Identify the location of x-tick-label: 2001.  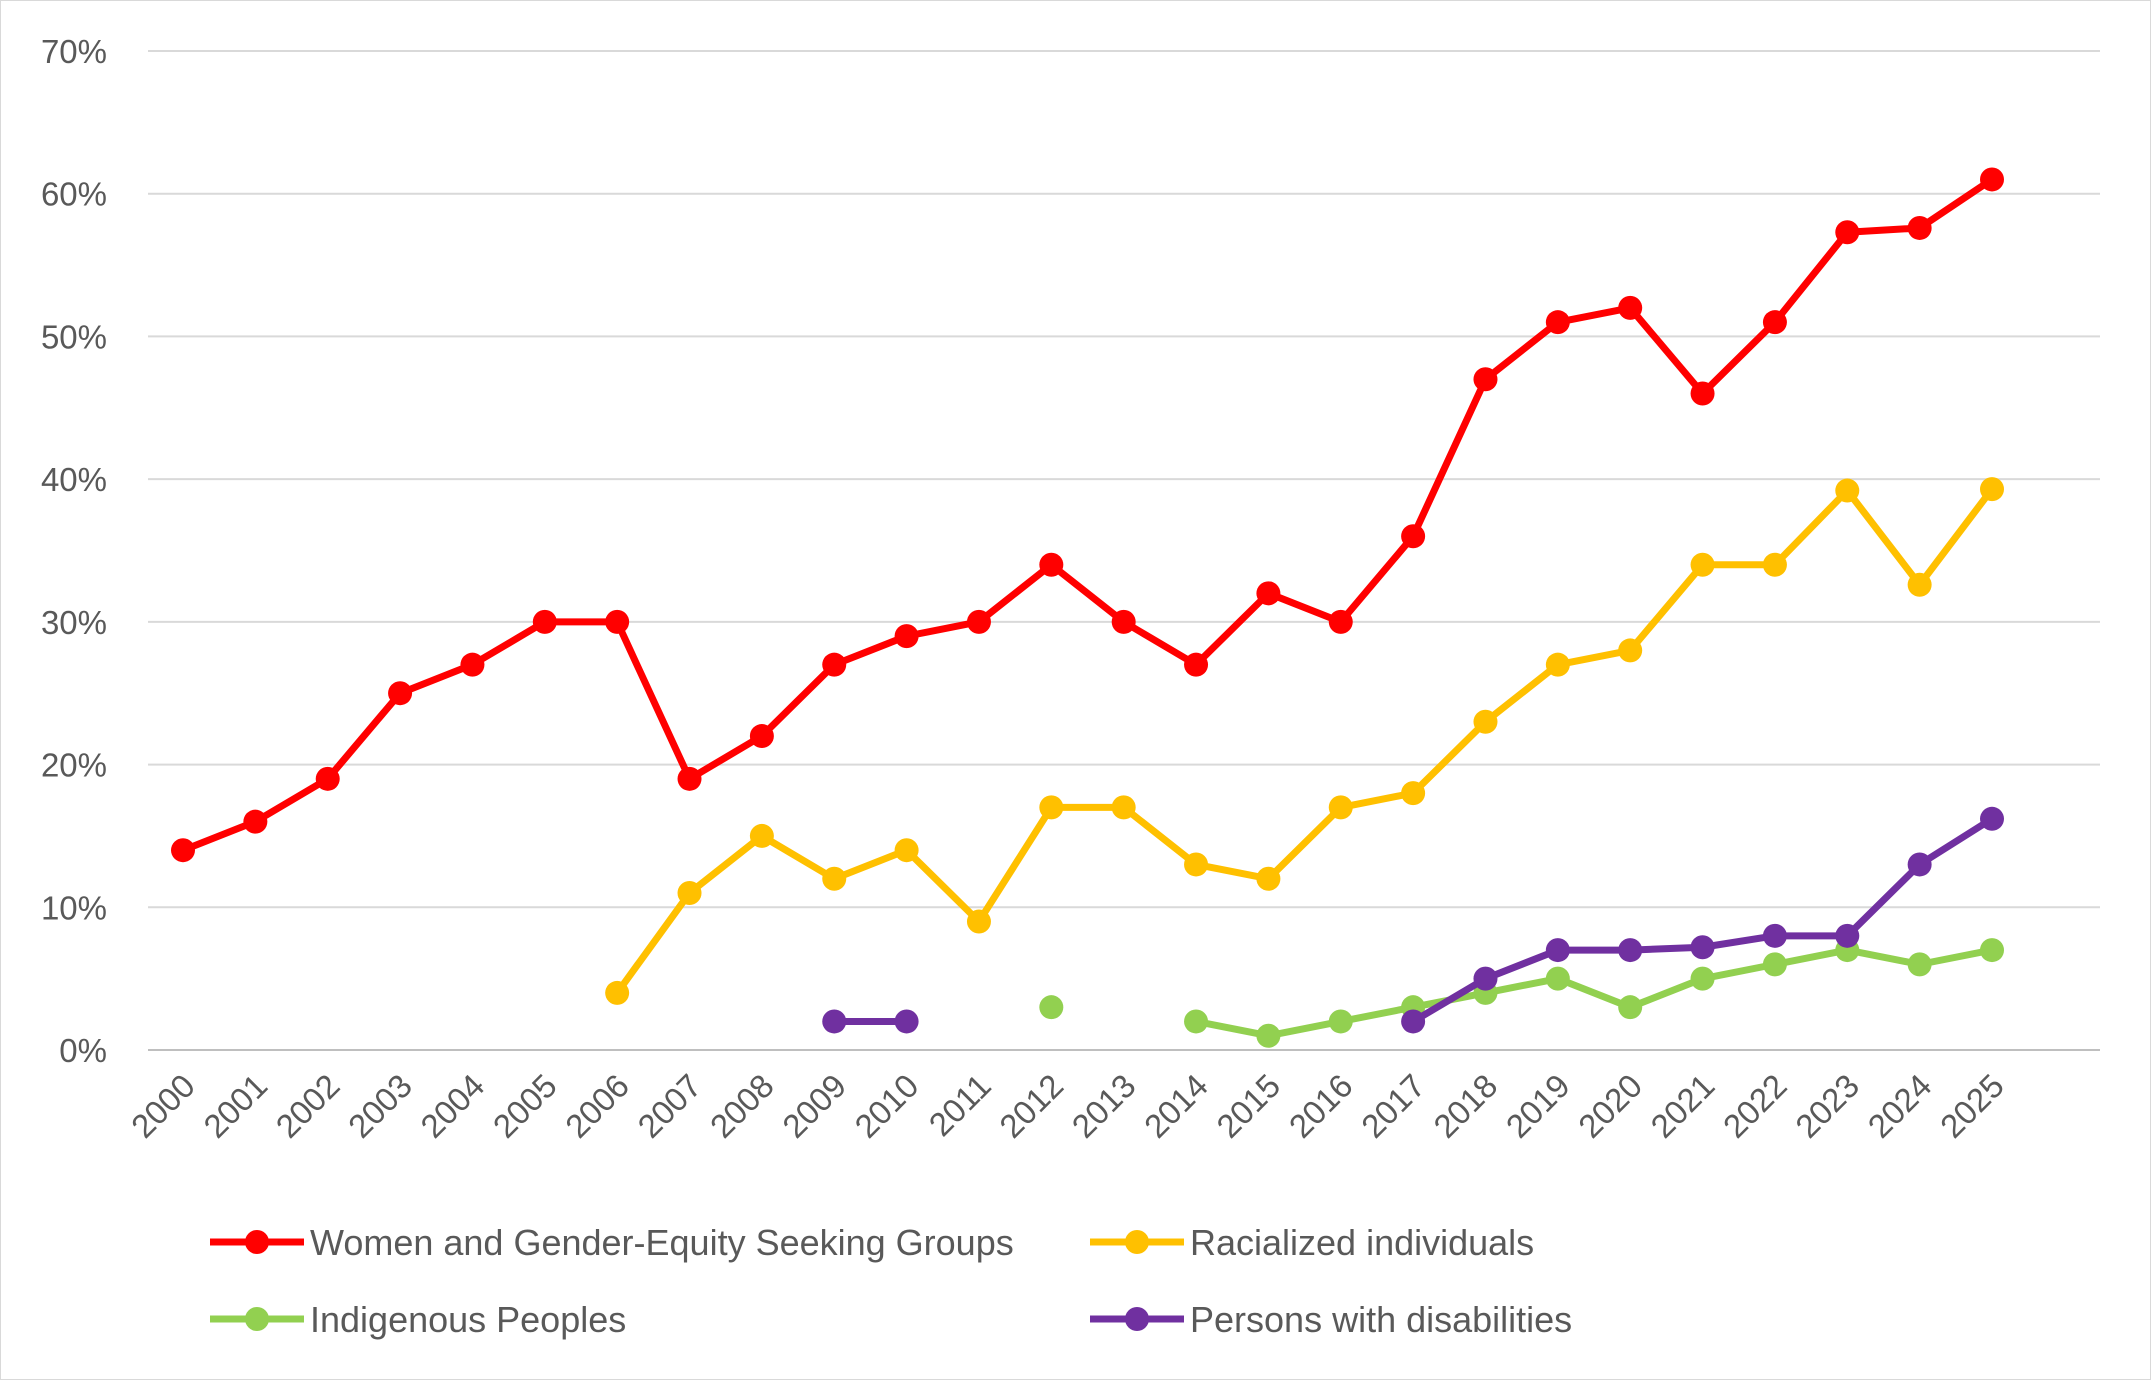
(235, 1106).